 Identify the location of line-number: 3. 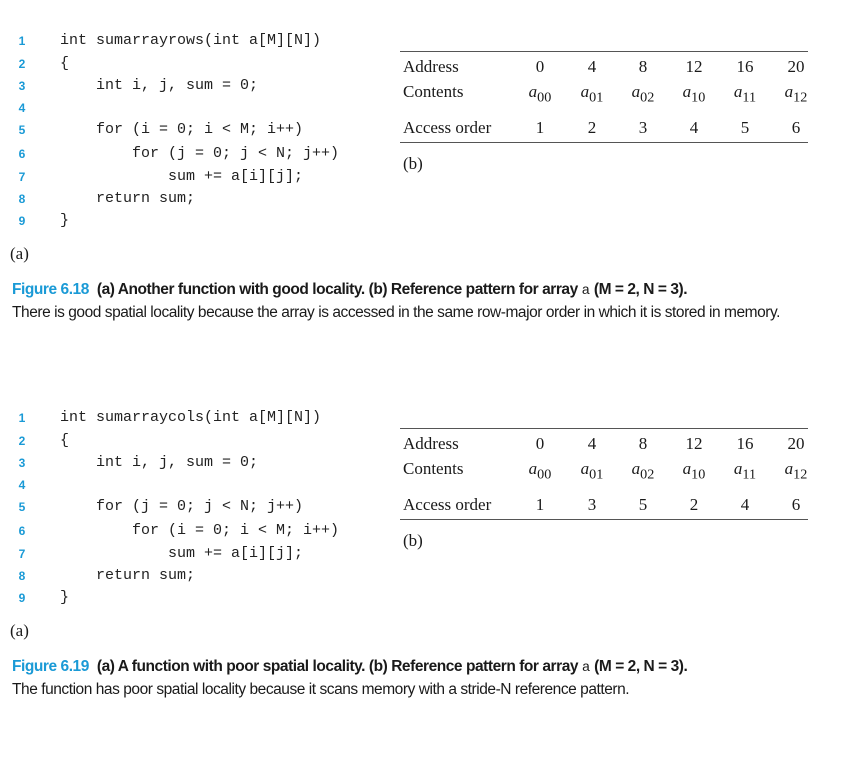
(22, 463).